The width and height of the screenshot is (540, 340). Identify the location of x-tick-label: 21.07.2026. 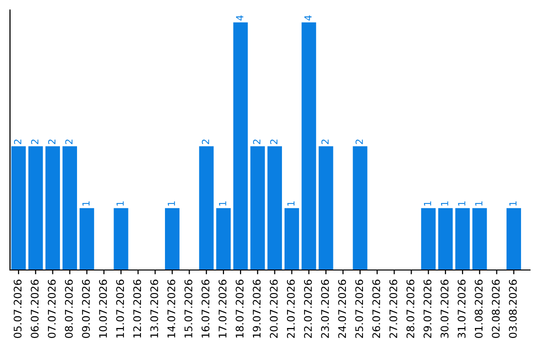
(290, 309).